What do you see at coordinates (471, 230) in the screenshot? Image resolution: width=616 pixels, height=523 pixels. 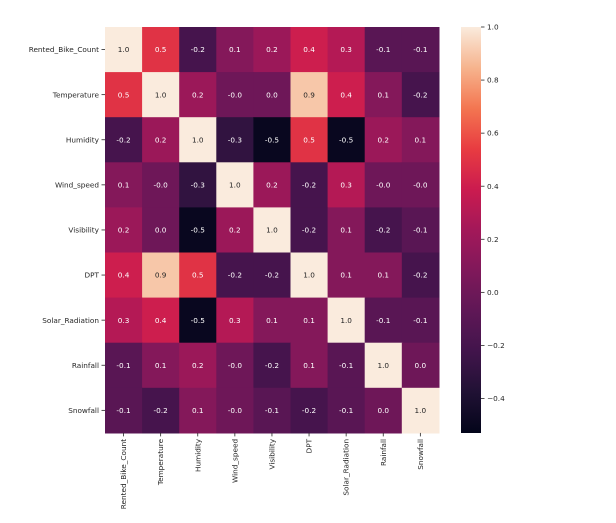 I see `colorbar-gradient` at bounding box center [471, 230].